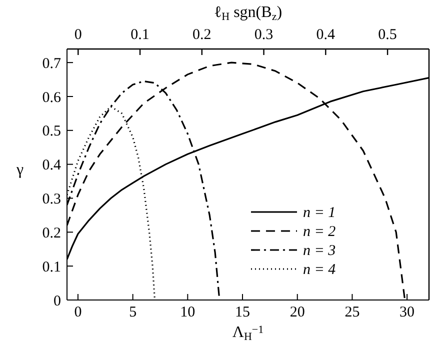  Describe the element at coordinates (264, 35) in the screenshot. I see `x2-tick-label: 0.3` at that location.